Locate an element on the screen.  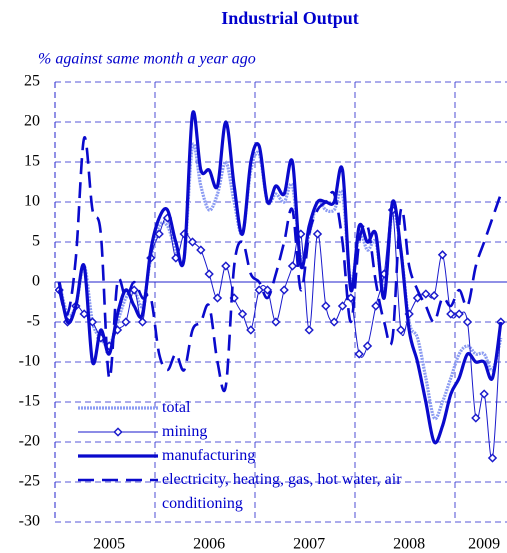
y-tick-label: -20 is located at coordinates (29, 441).